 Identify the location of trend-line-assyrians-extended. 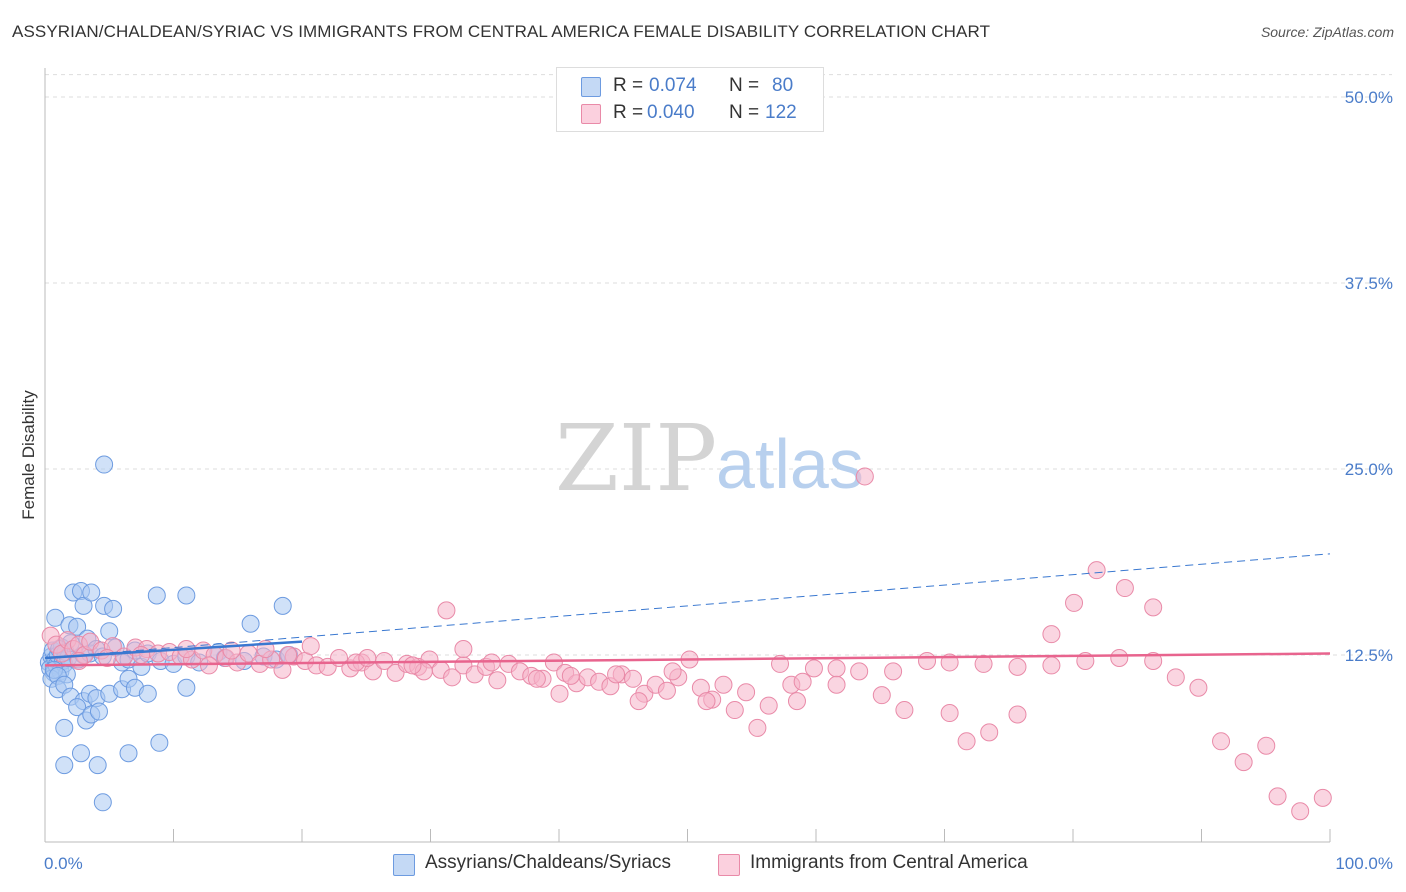
(687, 606).